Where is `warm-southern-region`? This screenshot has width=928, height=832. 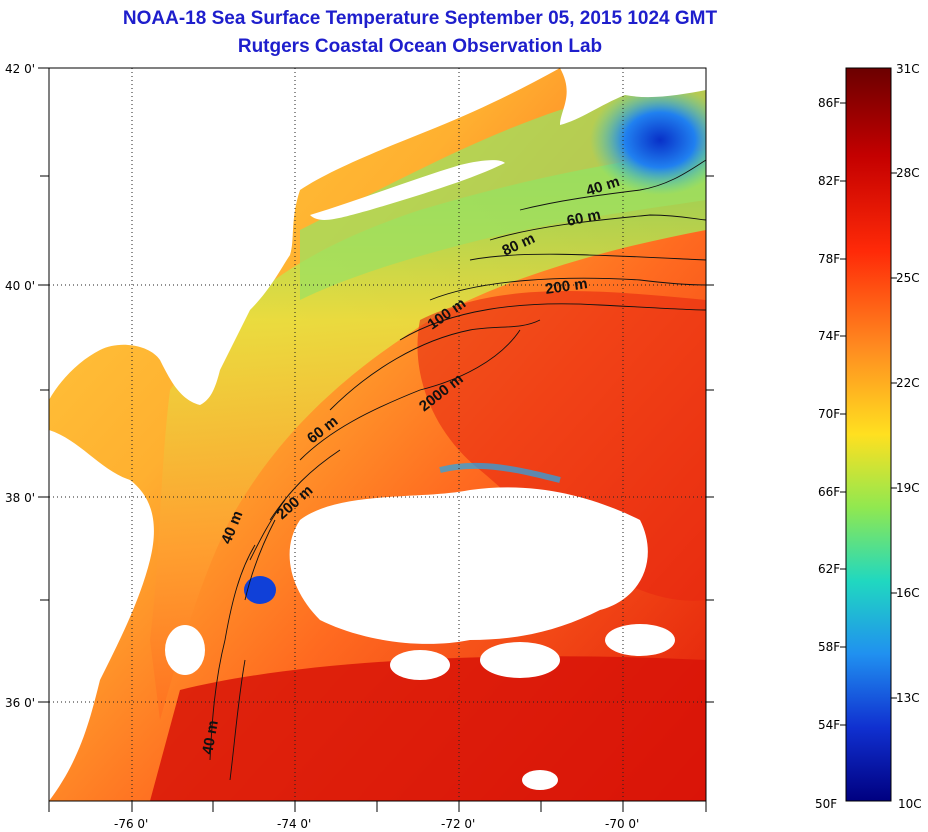
warm-southern-region is located at coordinates (428, 728).